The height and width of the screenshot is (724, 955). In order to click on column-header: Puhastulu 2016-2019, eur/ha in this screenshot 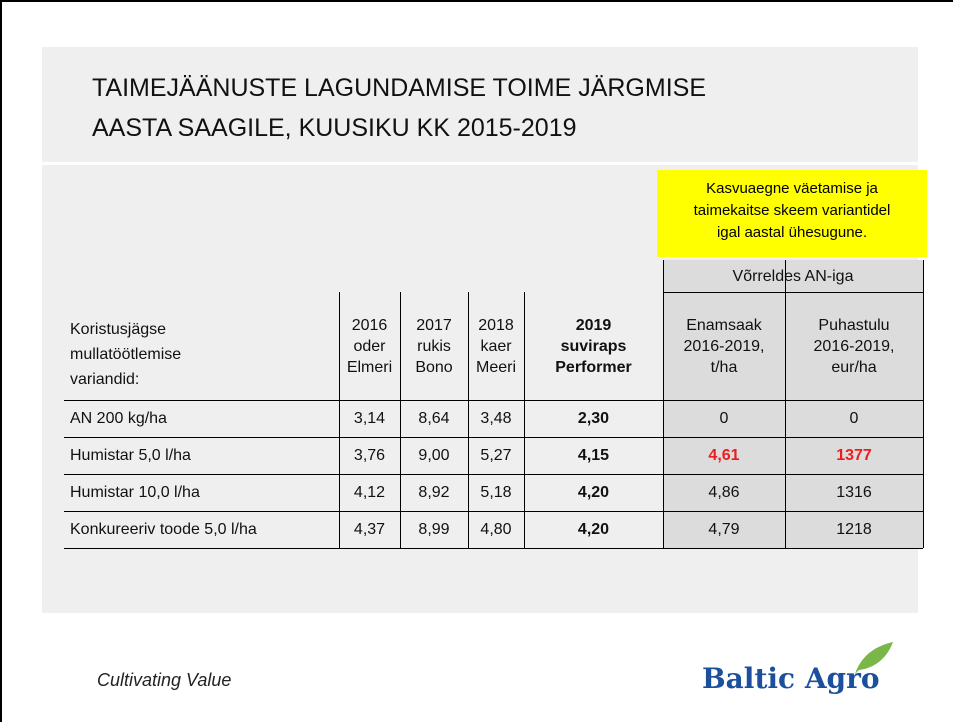, I will do `click(854, 346)`.